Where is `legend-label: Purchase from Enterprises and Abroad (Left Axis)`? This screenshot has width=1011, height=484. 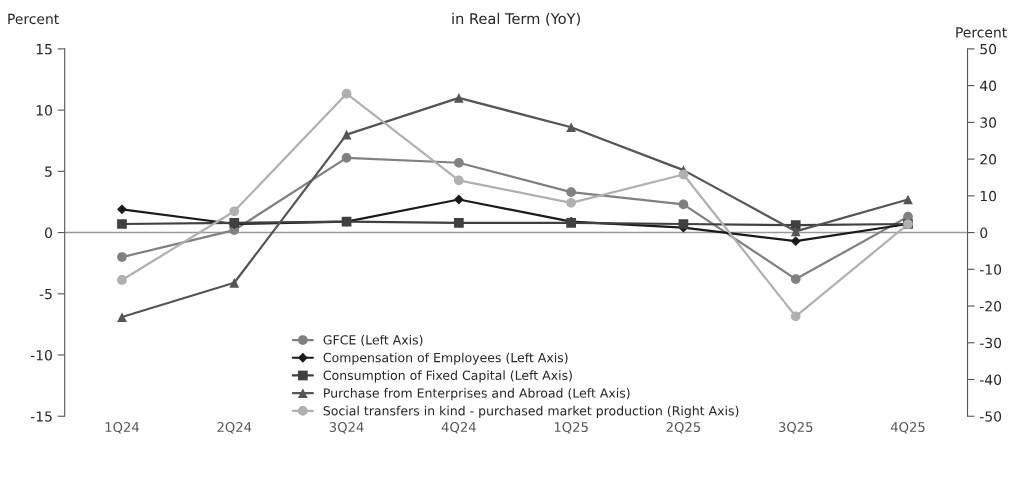 legend-label: Purchase from Enterprises and Abroad (Left Axis) is located at coordinates (477, 394).